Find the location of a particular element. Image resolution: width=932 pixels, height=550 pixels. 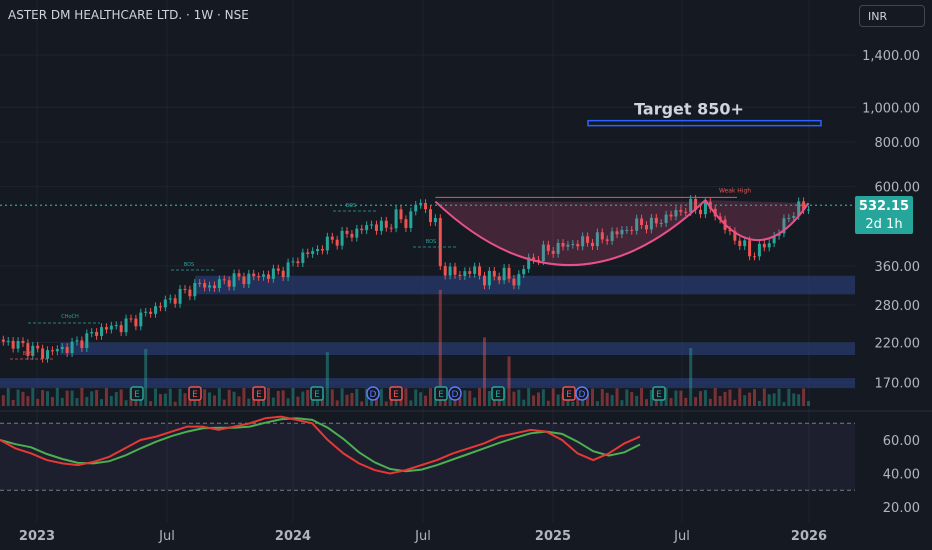

currency-selector: INR is located at coordinates (892, 16).